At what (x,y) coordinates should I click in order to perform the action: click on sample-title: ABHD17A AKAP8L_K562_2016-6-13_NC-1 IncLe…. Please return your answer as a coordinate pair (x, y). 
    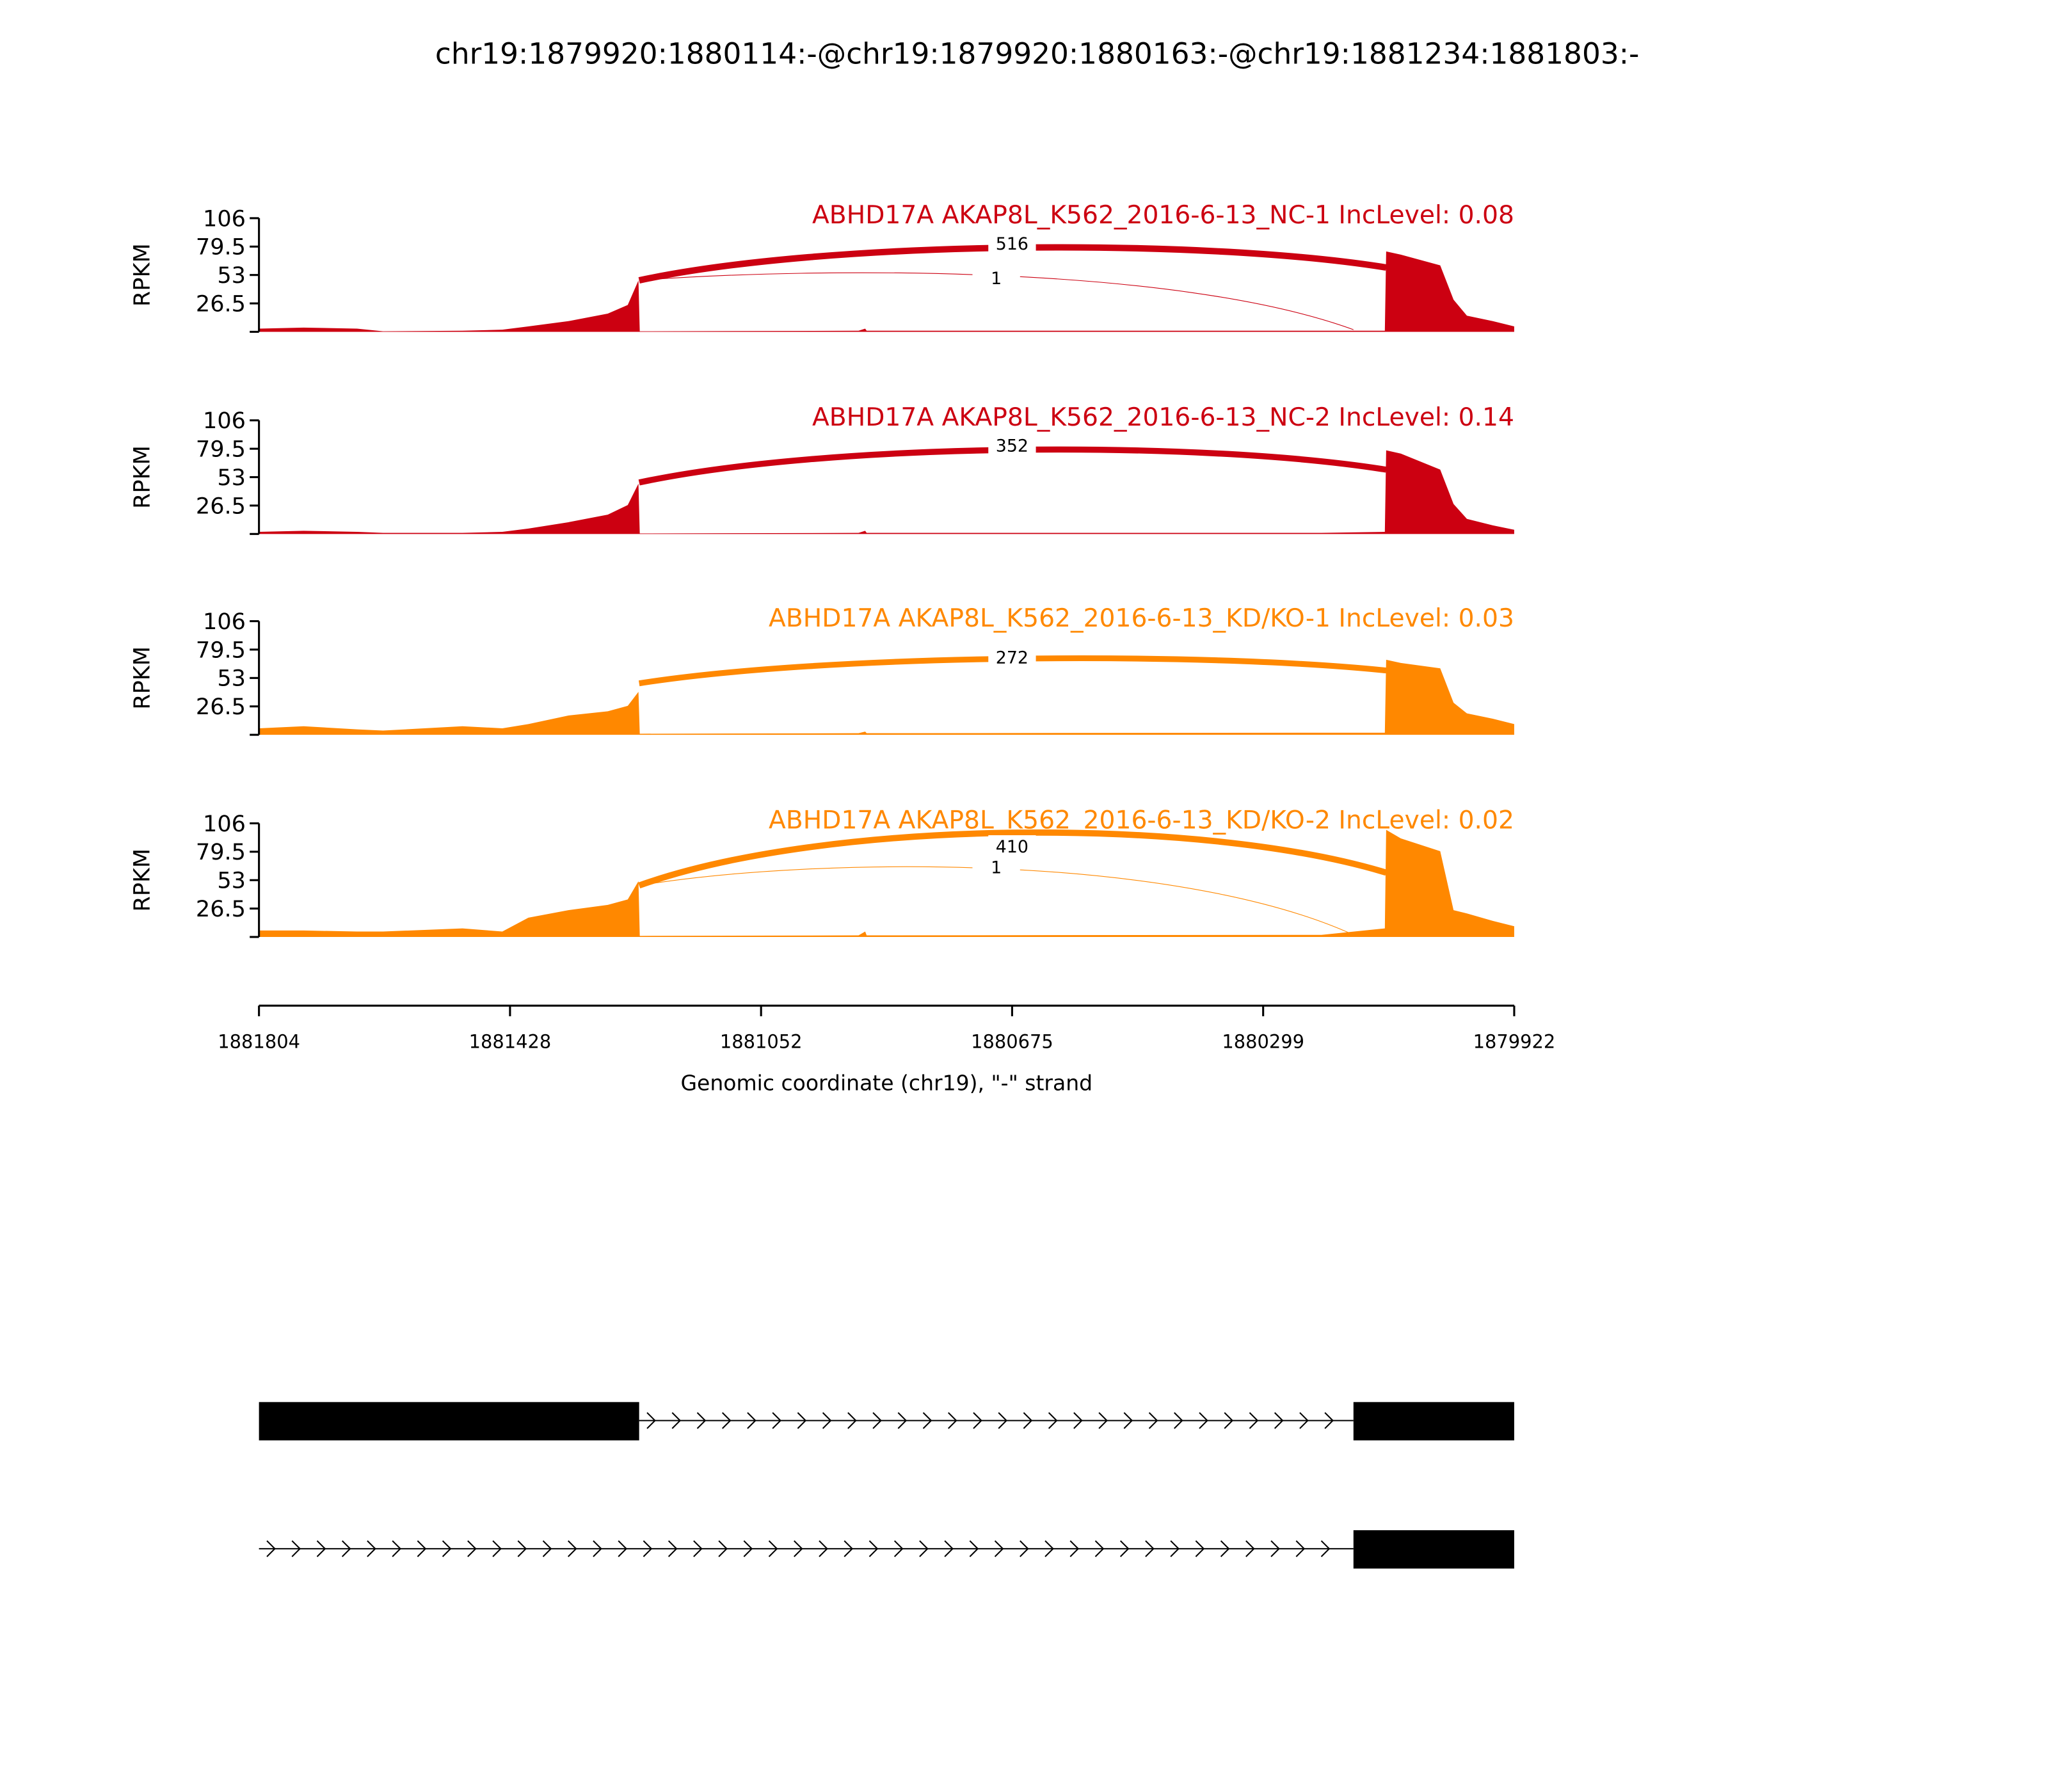
    Looking at the image, I should click on (1163, 215).